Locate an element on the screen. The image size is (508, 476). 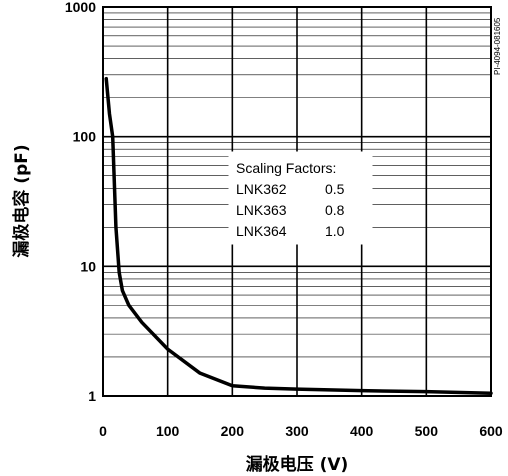
x-axis-ticks: 0 100 200 300 400 500 600 is located at coordinates (301, 431).